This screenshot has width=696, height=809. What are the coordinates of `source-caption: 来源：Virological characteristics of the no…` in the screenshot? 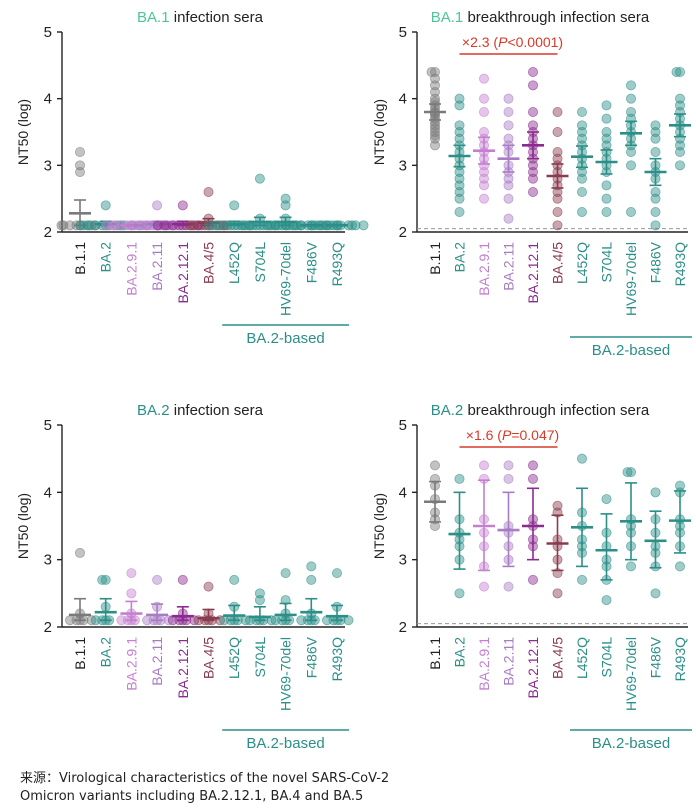 It's located at (204, 788).